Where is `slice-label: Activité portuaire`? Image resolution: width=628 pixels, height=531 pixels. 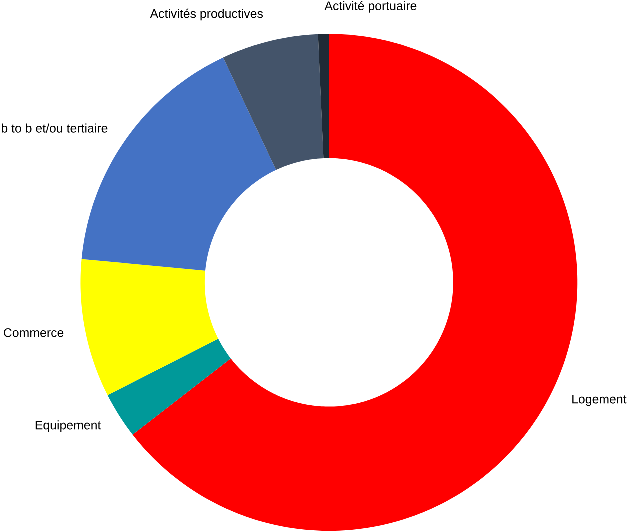
slice-label: Activité portuaire is located at coordinates (370, 7).